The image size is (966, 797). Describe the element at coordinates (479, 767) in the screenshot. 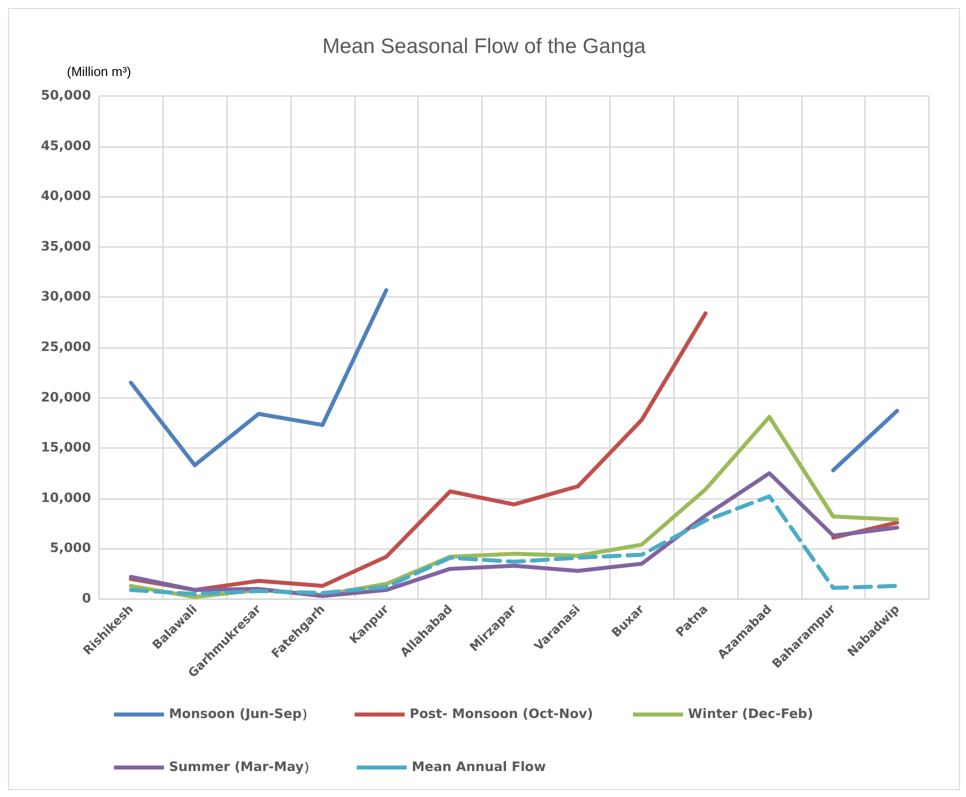

I see `legend-label: Mean Annual Flow` at that location.